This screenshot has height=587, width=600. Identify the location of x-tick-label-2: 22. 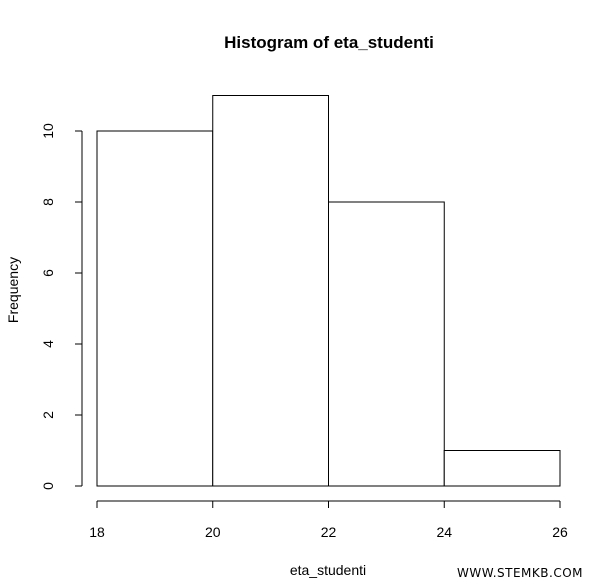
(329, 532).